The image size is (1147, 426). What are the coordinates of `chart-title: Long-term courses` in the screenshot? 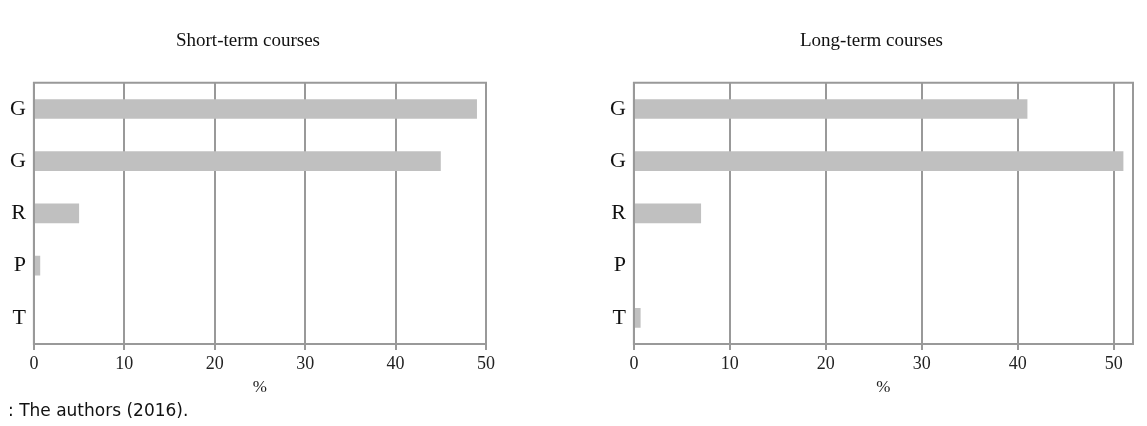 It's located at (871, 40).